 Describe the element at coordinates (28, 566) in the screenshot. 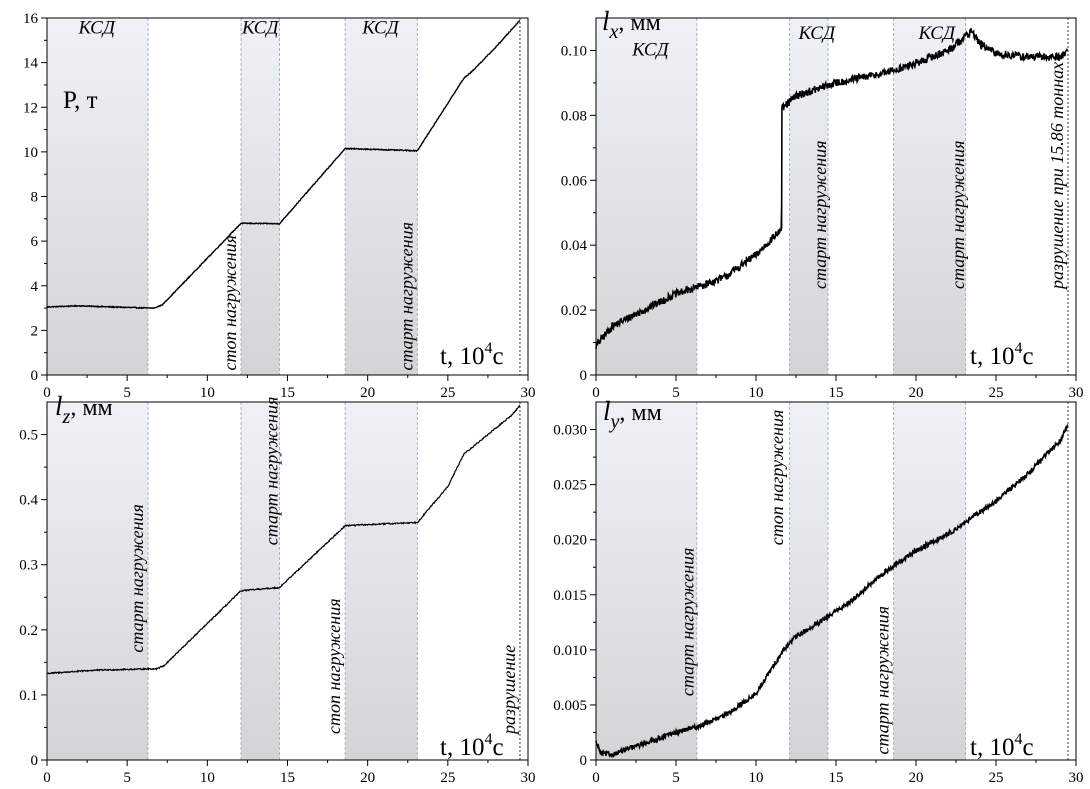

I see `y-tick-label: 0.3` at that location.